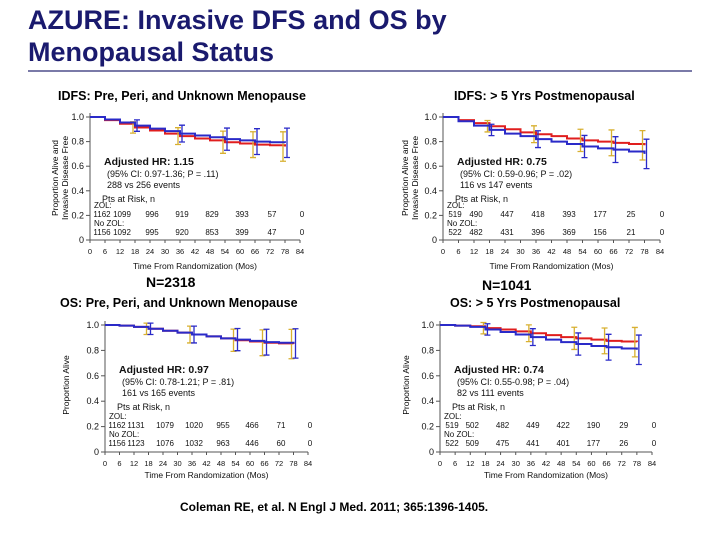  What do you see at coordinates (122, 232) in the screenshot?
I see `nozol-risk-value: 1092` at bounding box center [122, 232].